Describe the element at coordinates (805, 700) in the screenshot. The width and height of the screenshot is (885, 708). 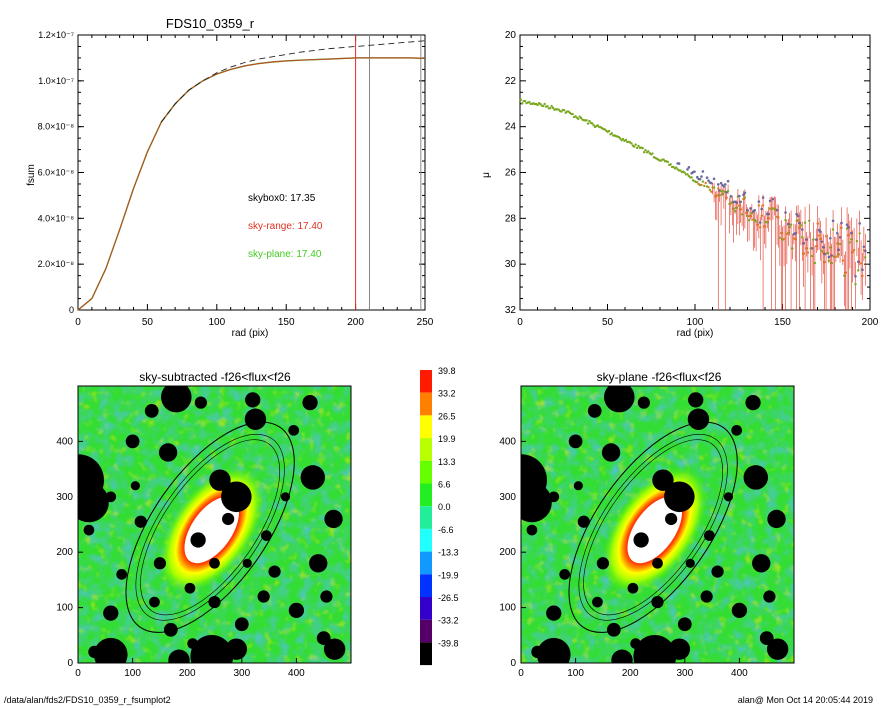
I see `footer-timestamp: alan@ Mon Oct 14 20:05:44 2019` at that location.